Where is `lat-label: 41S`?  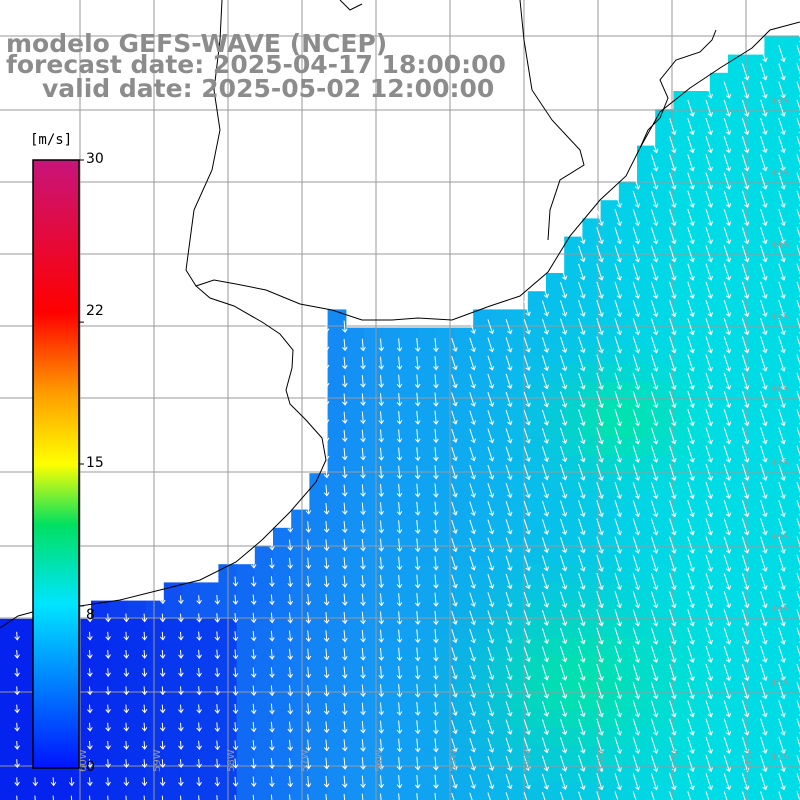 lat-label: 41S is located at coordinates (779, 757).